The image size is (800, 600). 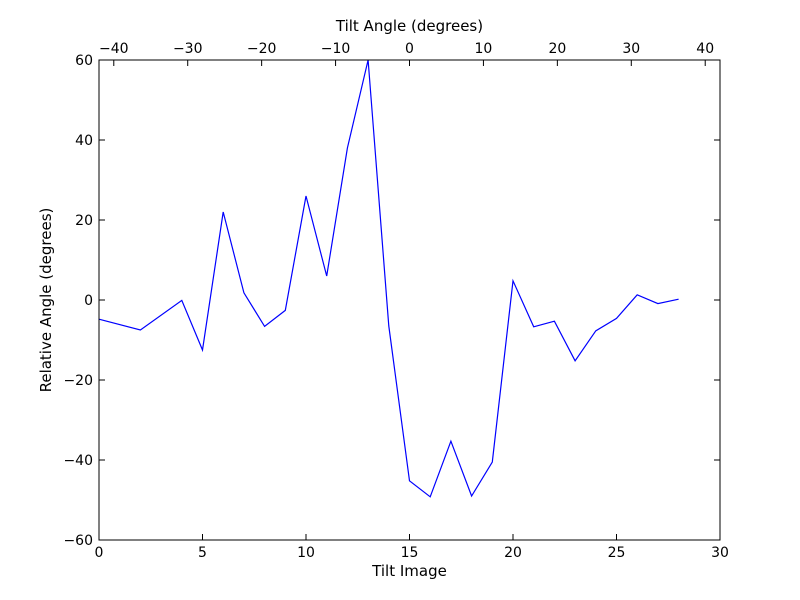 What do you see at coordinates (114, 49) in the screenshot?
I see `top-tick-label: −40` at bounding box center [114, 49].